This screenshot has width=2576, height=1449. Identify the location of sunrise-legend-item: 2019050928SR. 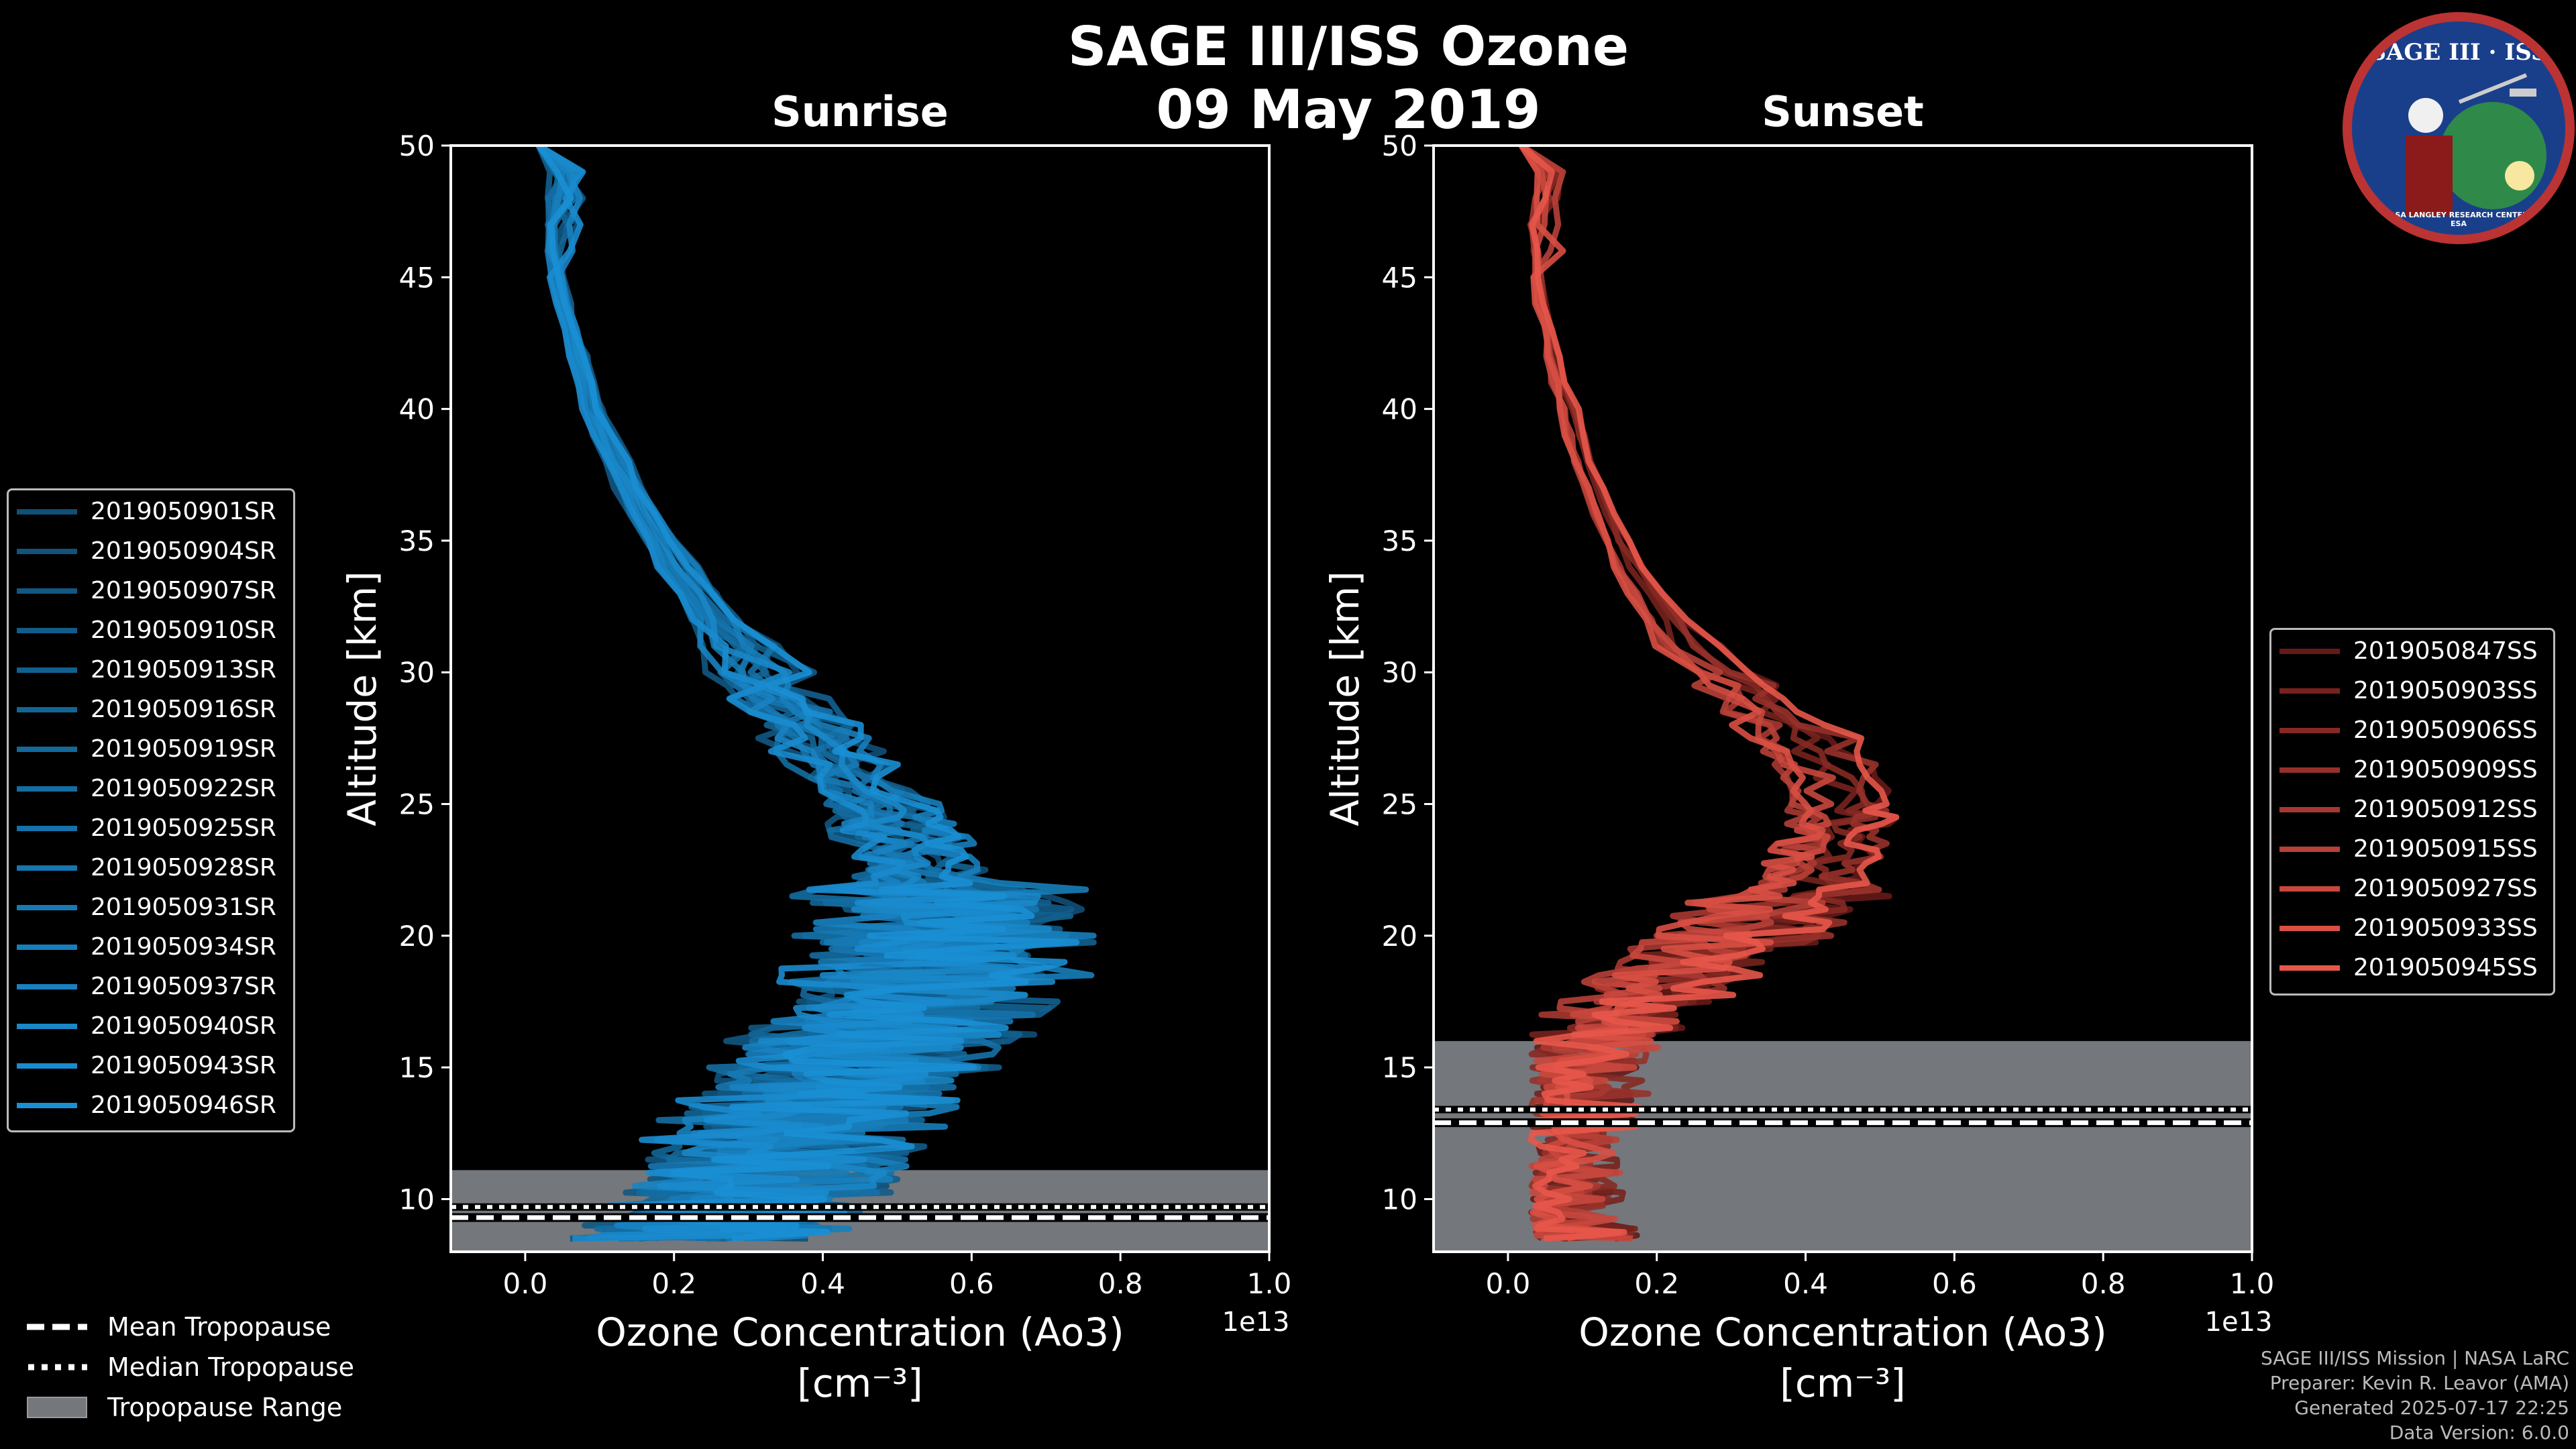
(151, 868).